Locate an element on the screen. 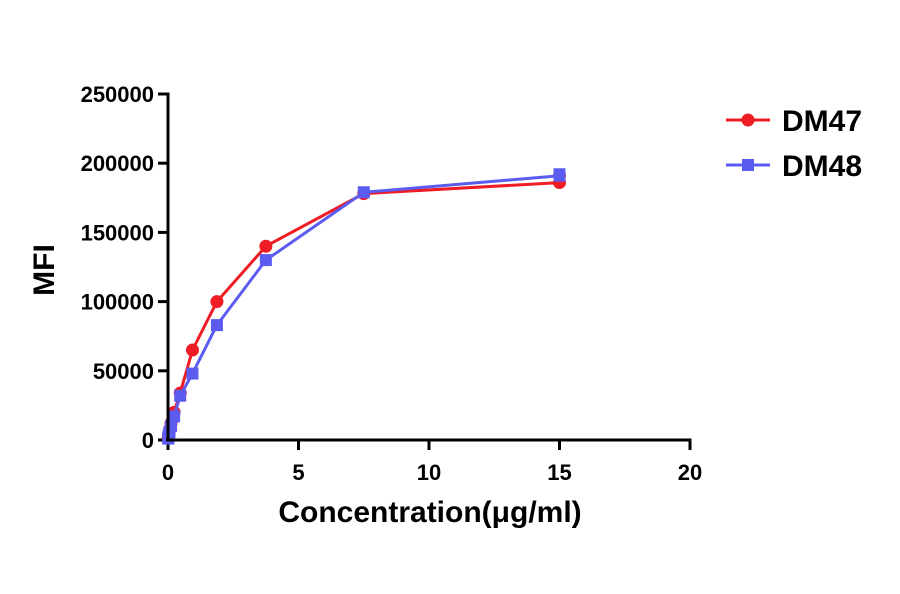 The height and width of the screenshot is (594, 900). legend-item-dm48: DM48 is located at coordinates (794, 166).